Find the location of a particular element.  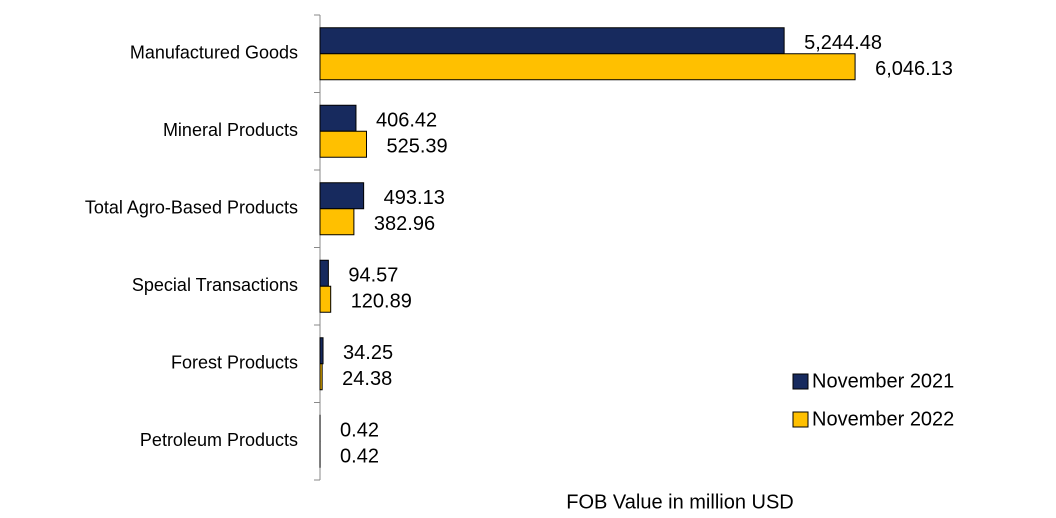

data-label: 120.89 is located at coordinates (381, 302).